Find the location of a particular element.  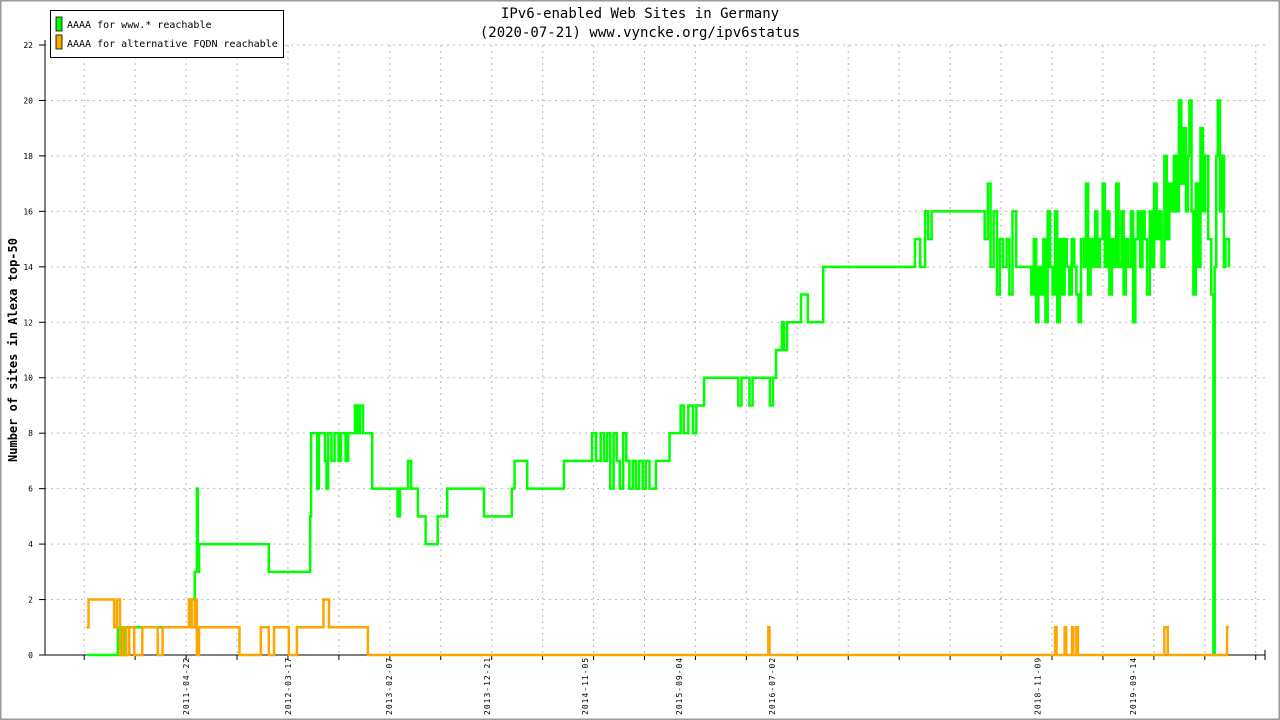

y-tick-label: 16 is located at coordinates (28, 211).